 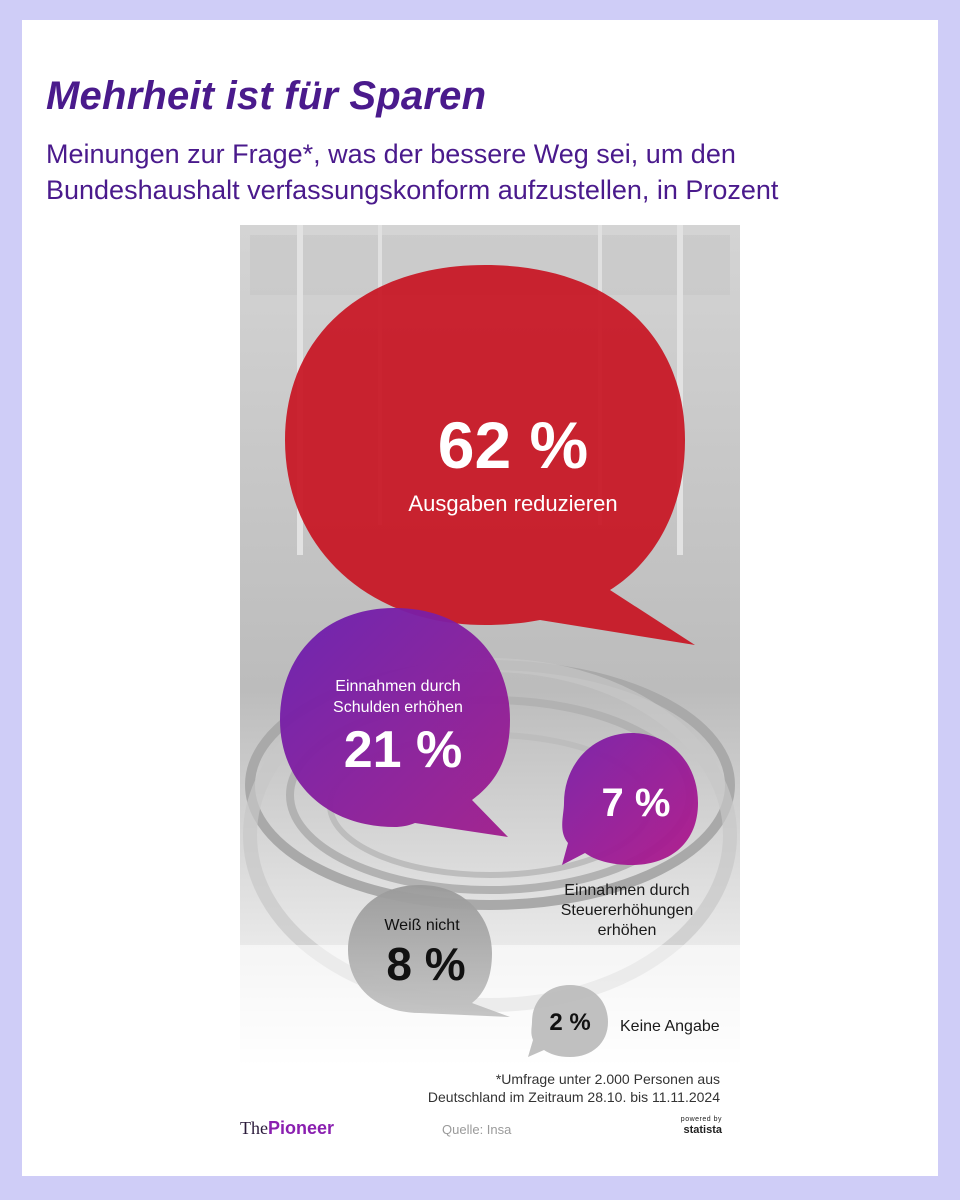 I want to click on bubble-spend-shape, so click(x=490, y=455).